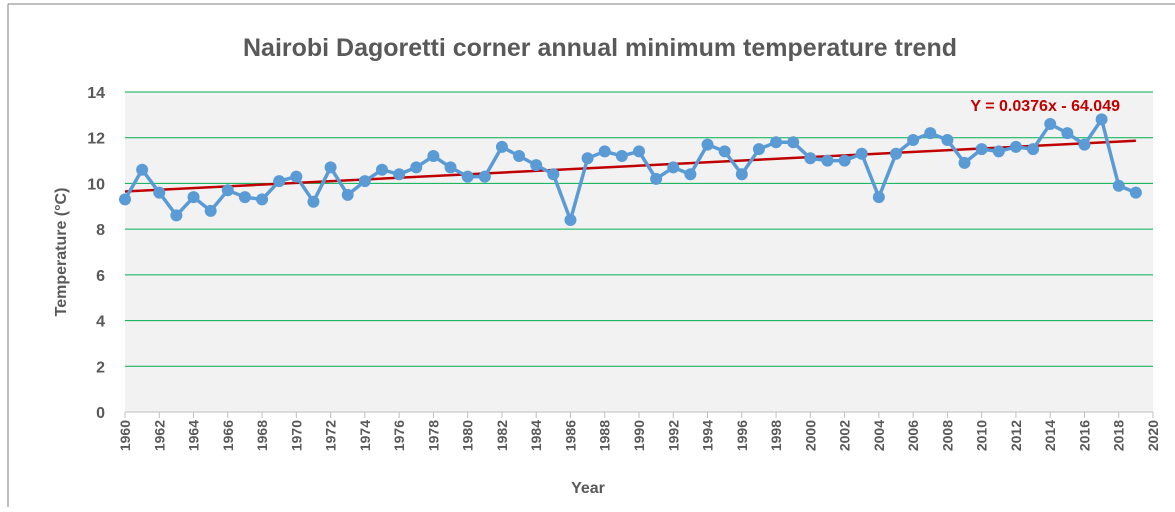 The height and width of the screenshot is (512, 1175). I want to click on x-tick-label: 1962, so click(159, 435).